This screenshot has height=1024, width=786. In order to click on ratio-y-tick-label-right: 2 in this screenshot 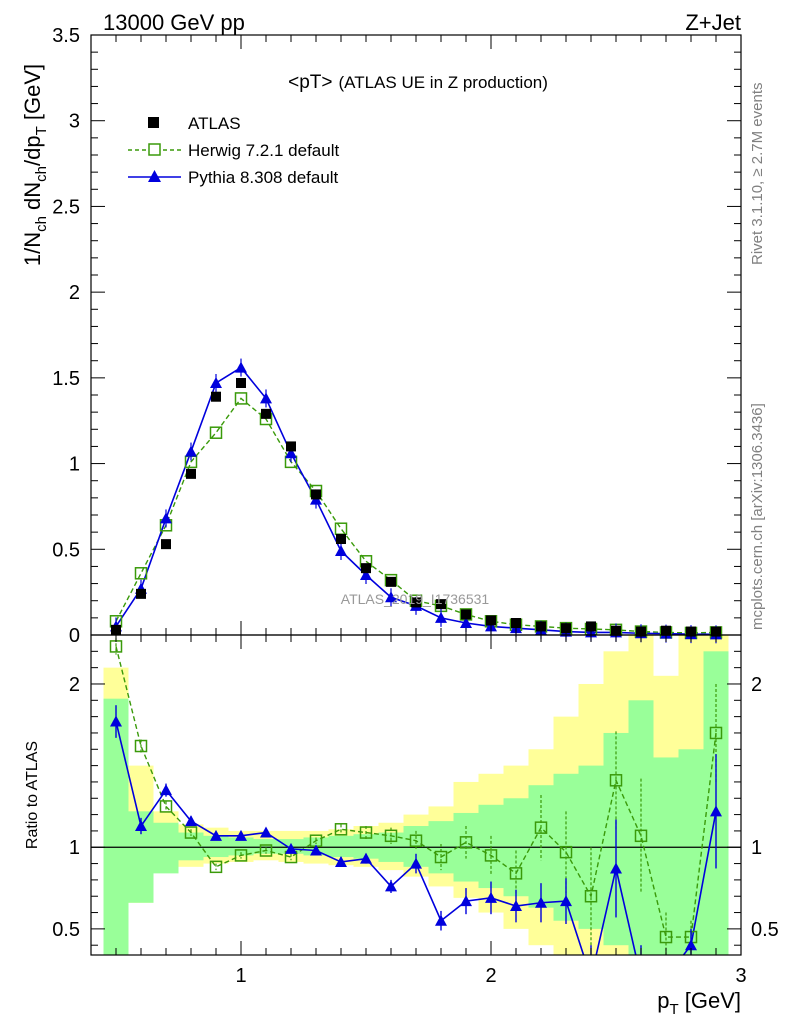, I will do `click(756, 685)`.